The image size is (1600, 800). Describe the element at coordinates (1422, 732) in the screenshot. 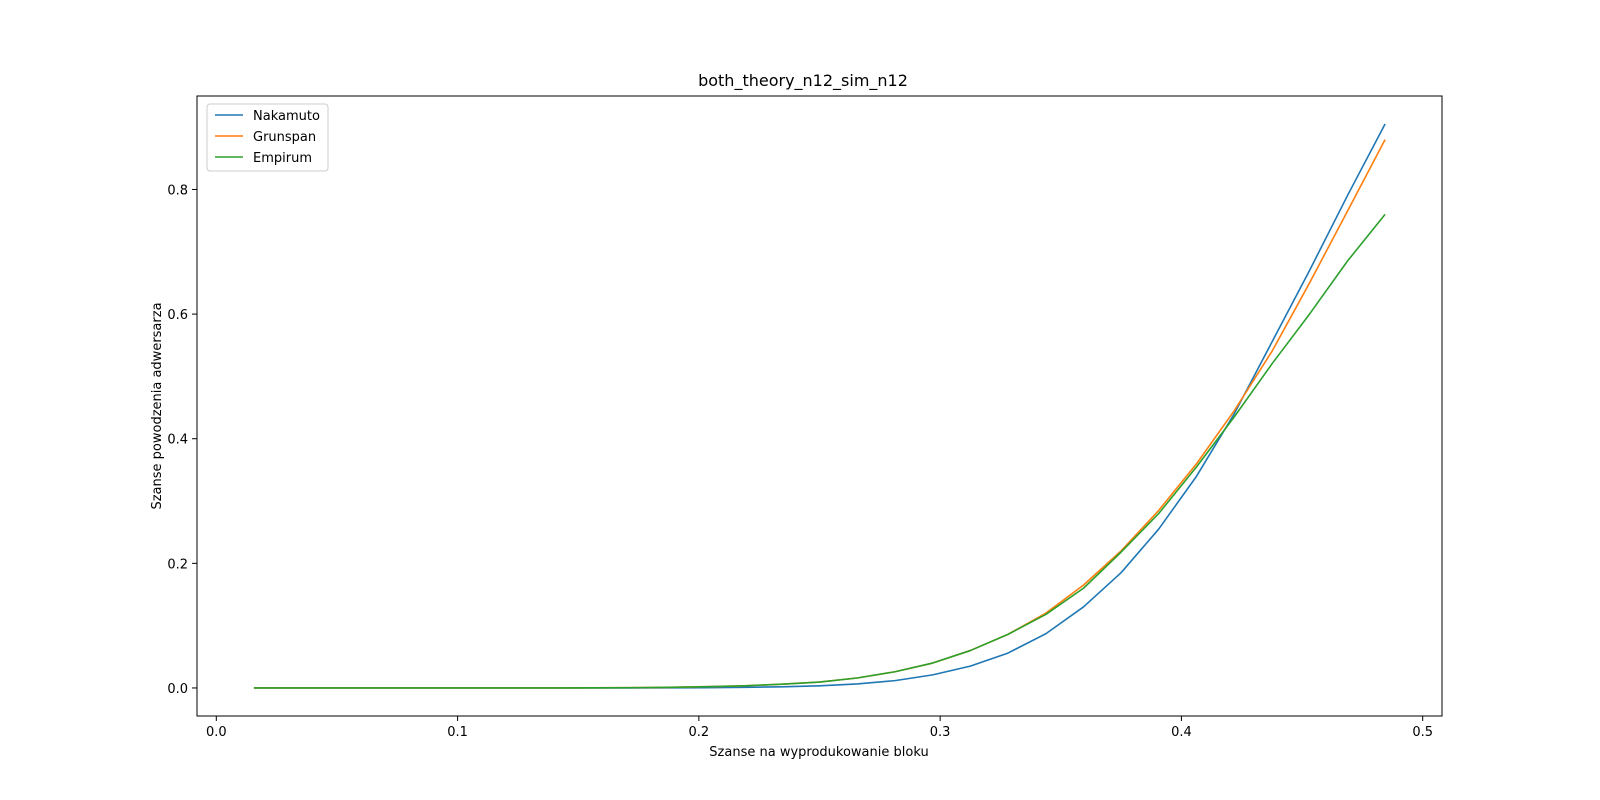

I see `x-tick-label: 0.5` at that location.